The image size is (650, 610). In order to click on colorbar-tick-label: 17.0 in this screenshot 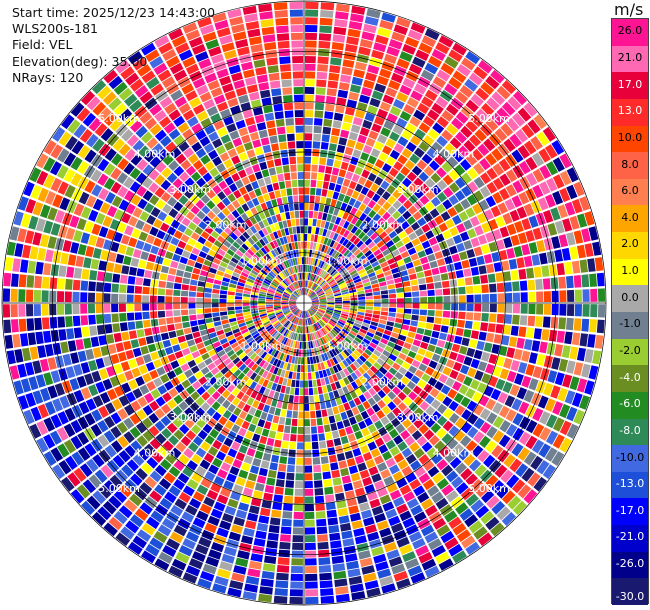, I will do `click(630, 84)`.